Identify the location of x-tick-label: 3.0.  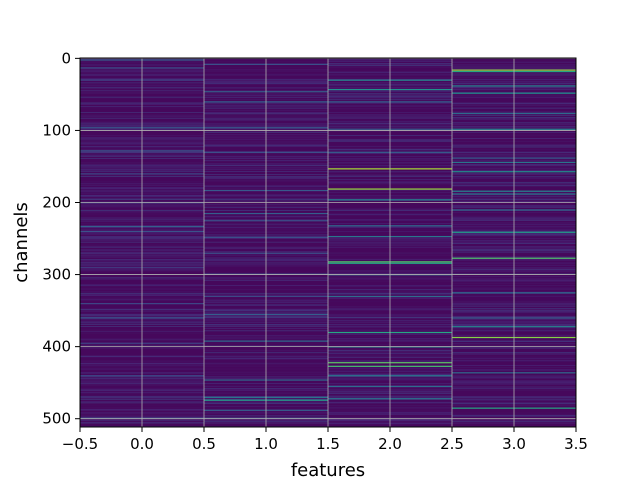
(514, 444).